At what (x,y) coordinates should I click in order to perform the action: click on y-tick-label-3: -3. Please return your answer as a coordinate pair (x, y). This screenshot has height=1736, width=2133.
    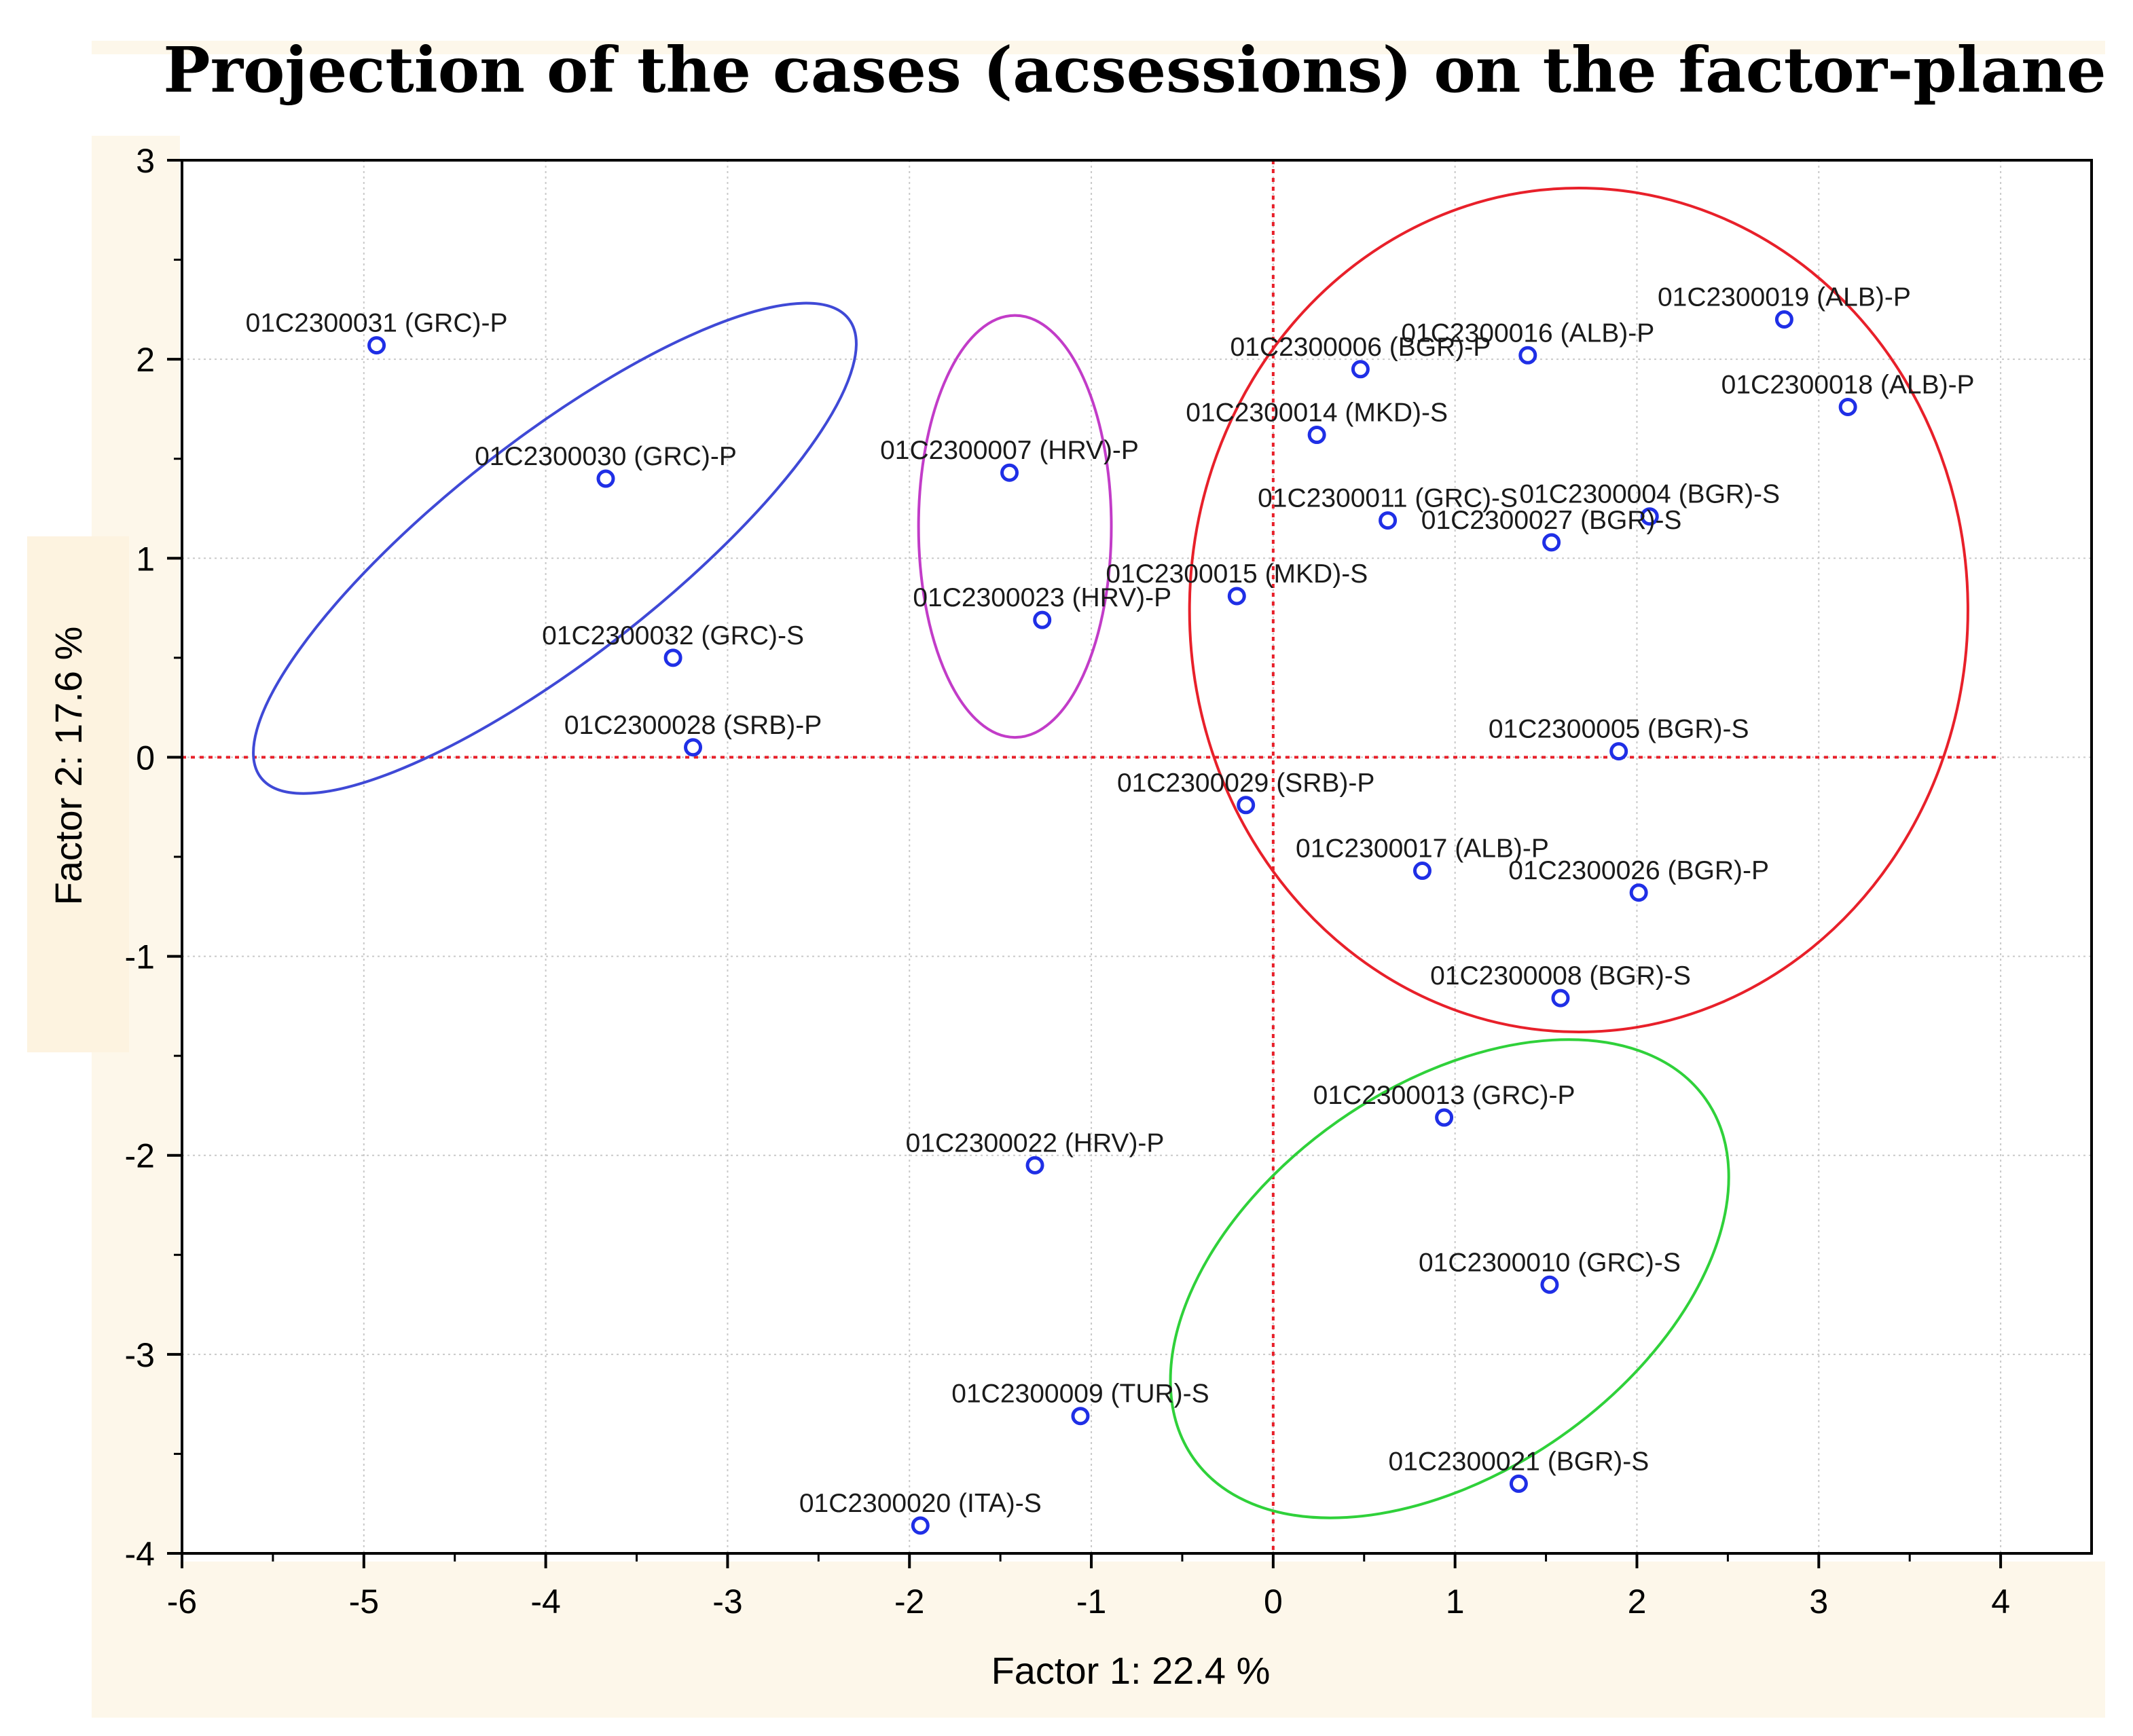
    Looking at the image, I should click on (140, 1355).